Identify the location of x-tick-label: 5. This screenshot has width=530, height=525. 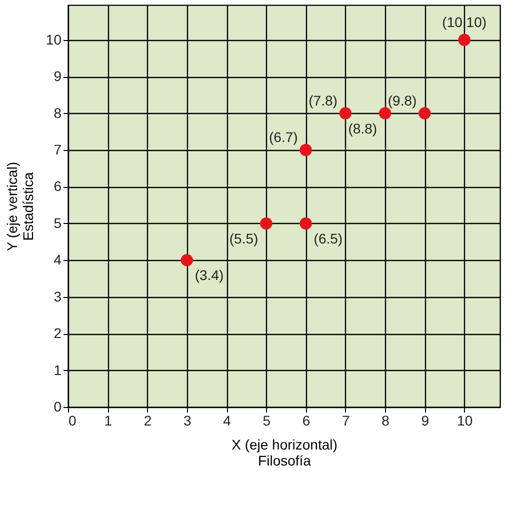
(266, 420).